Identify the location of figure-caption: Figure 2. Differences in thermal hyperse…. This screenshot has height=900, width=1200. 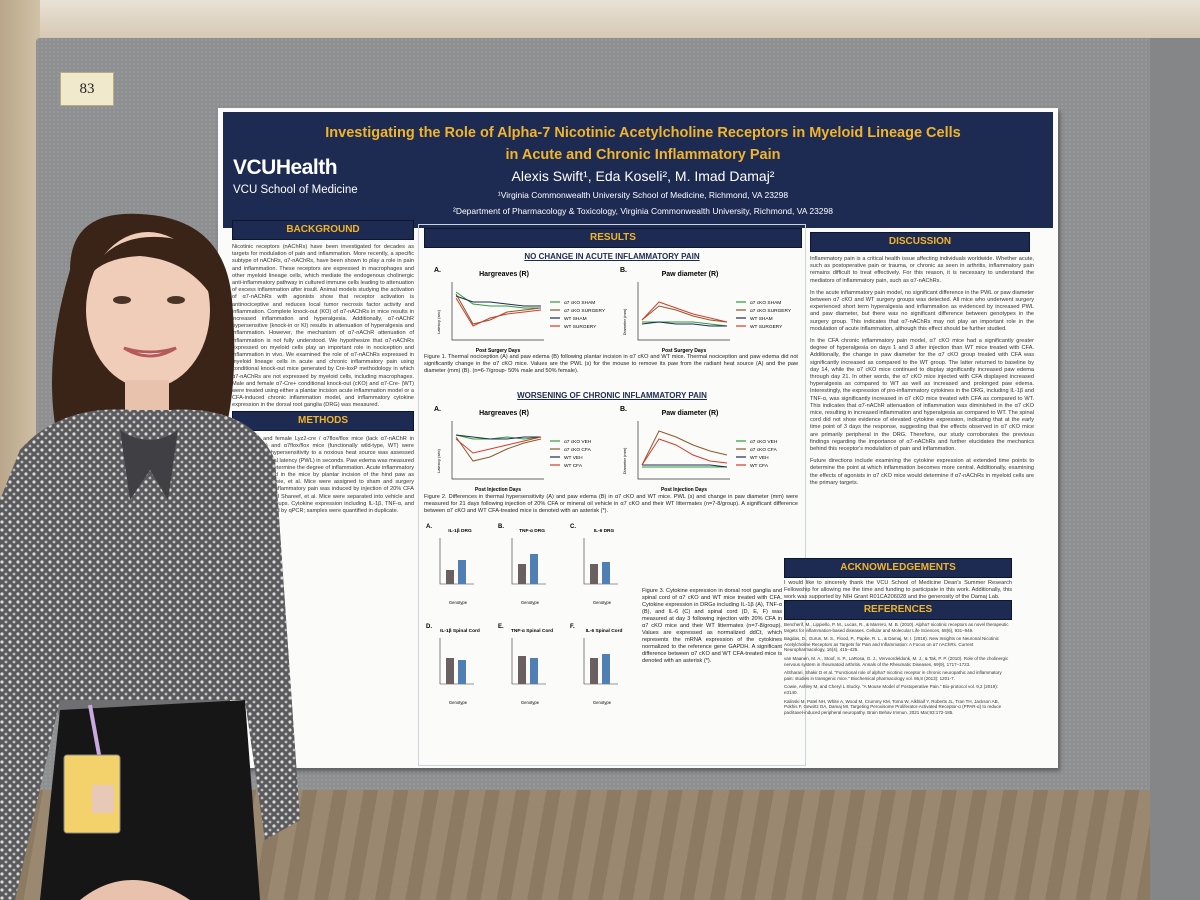
(611, 504).